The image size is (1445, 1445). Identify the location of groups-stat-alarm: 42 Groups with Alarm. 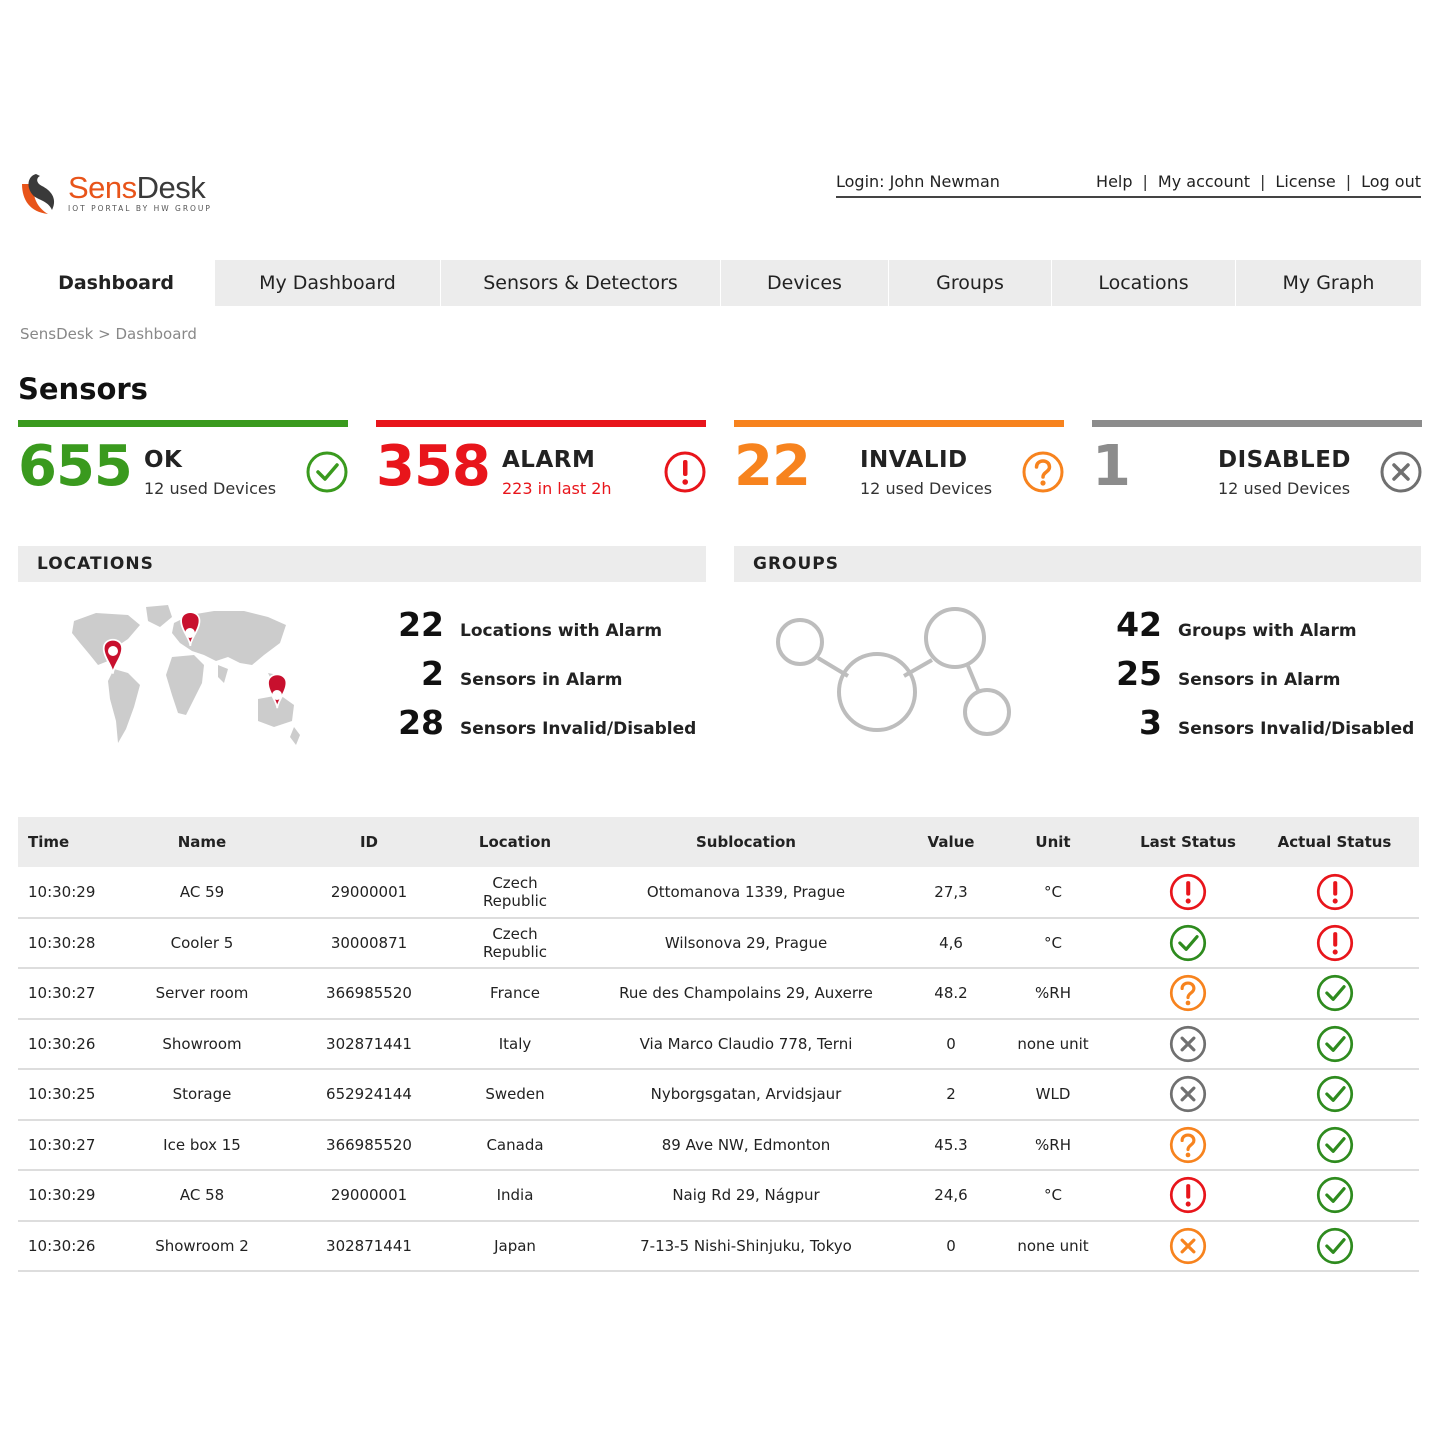
(1231, 624).